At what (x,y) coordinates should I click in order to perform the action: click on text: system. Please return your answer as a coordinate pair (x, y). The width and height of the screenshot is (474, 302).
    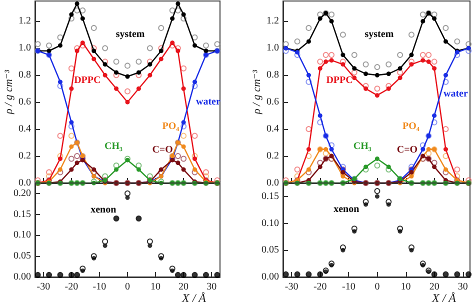
    Looking at the image, I should click on (379, 34).